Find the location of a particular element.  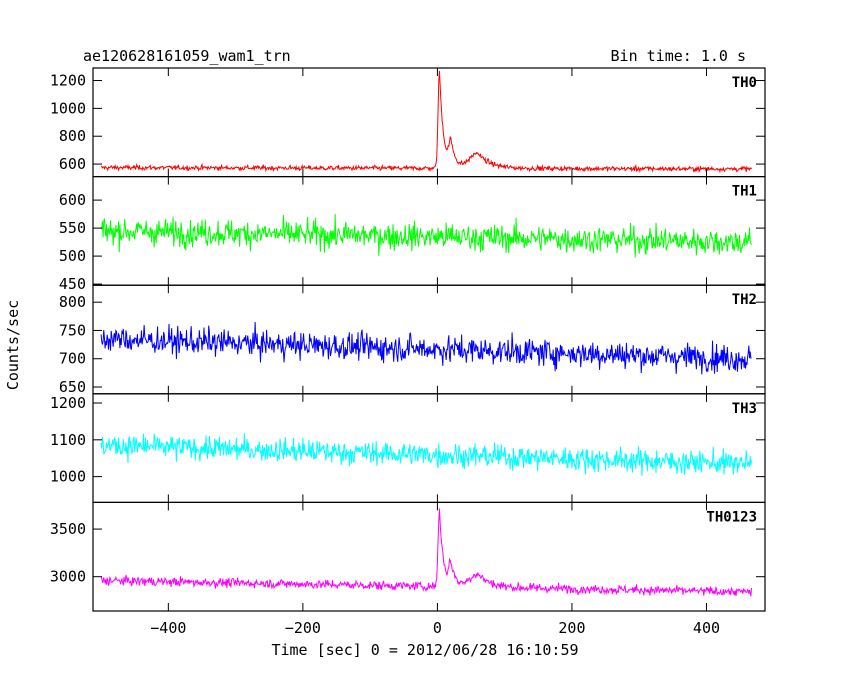

panel-frame-th0123 is located at coordinates (429, 556).